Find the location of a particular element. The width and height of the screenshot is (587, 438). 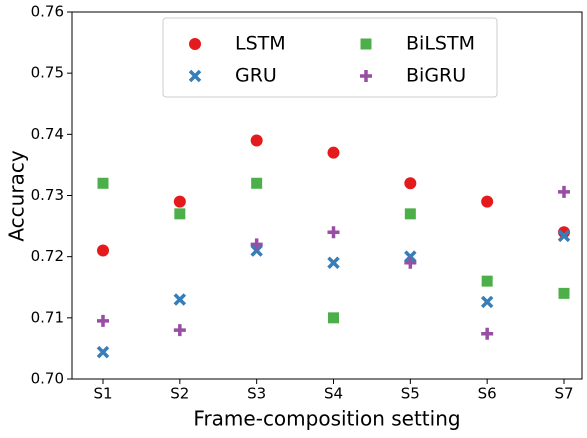

y-tick-label: 0.76 is located at coordinates (47, 12).